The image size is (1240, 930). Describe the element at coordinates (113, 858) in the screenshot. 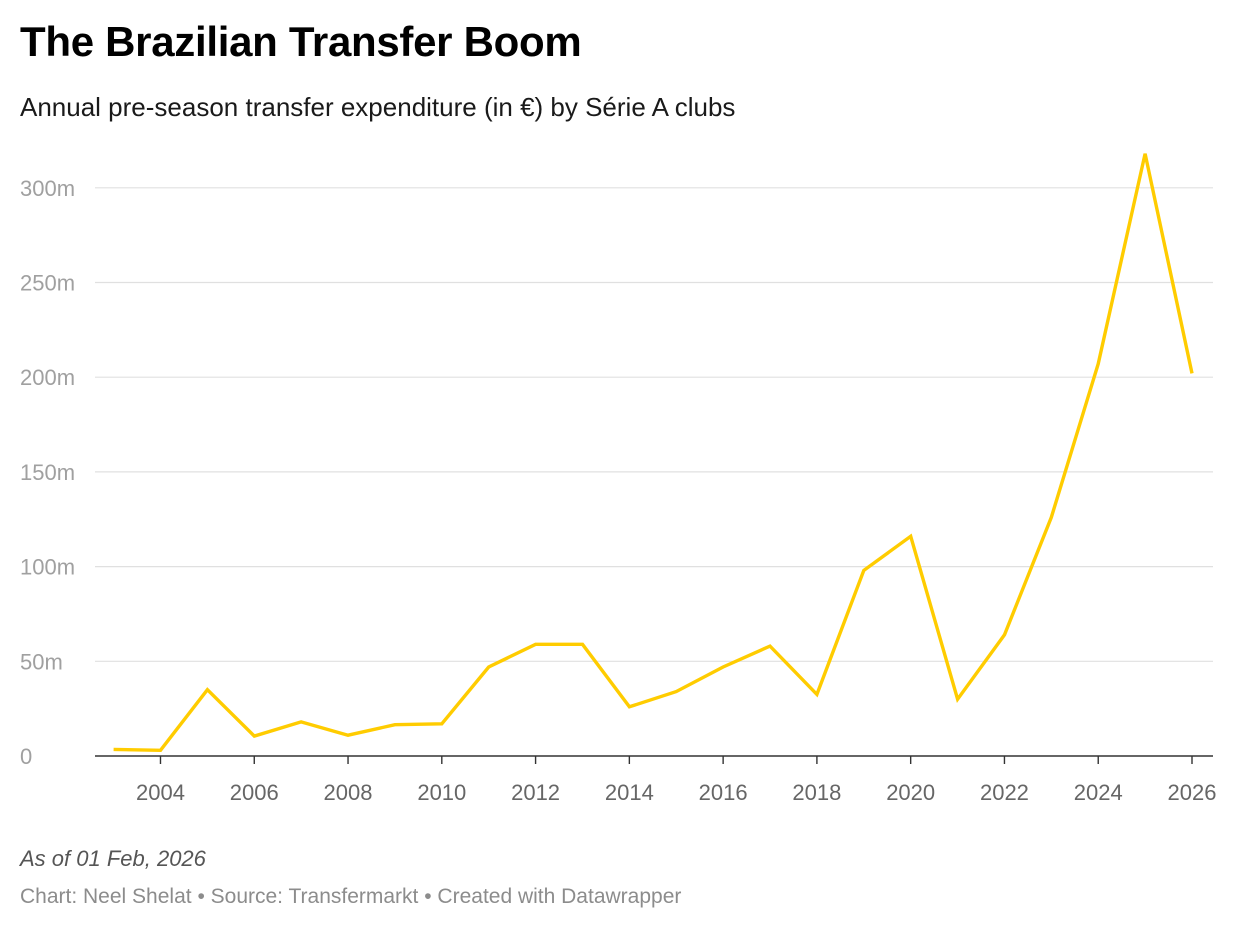

I see `date-note: As of 01 Feb, 2026` at that location.